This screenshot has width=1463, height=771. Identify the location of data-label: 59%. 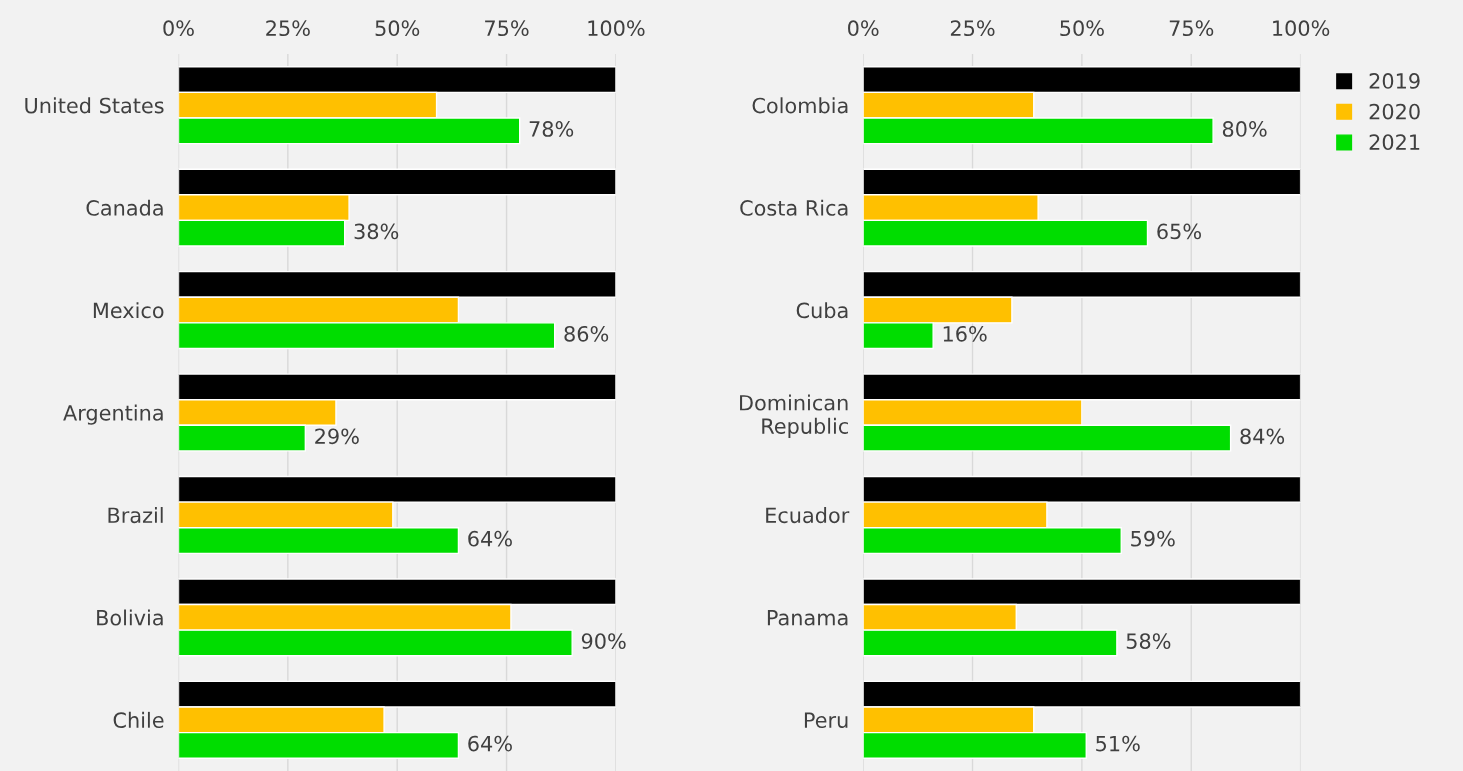
(1153, 538).